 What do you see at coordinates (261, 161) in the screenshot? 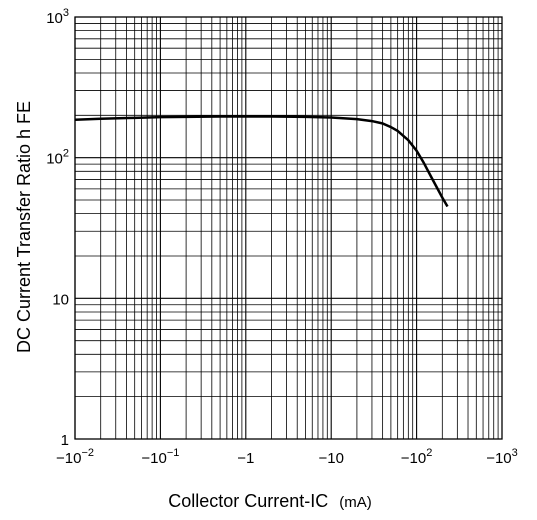
I see `series-line-hfe` at bounding box center [261, 161].